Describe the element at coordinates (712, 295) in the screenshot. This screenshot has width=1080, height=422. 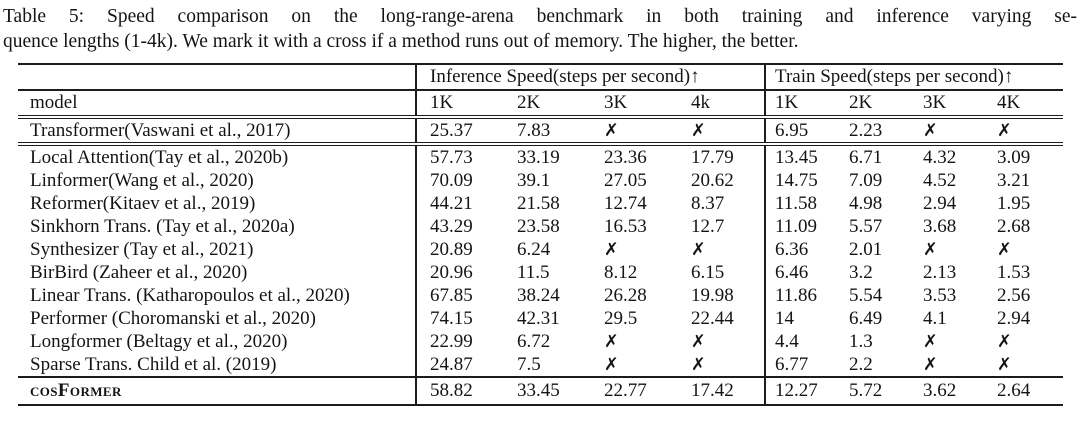
I see `cell-value: 19.98` at that location.